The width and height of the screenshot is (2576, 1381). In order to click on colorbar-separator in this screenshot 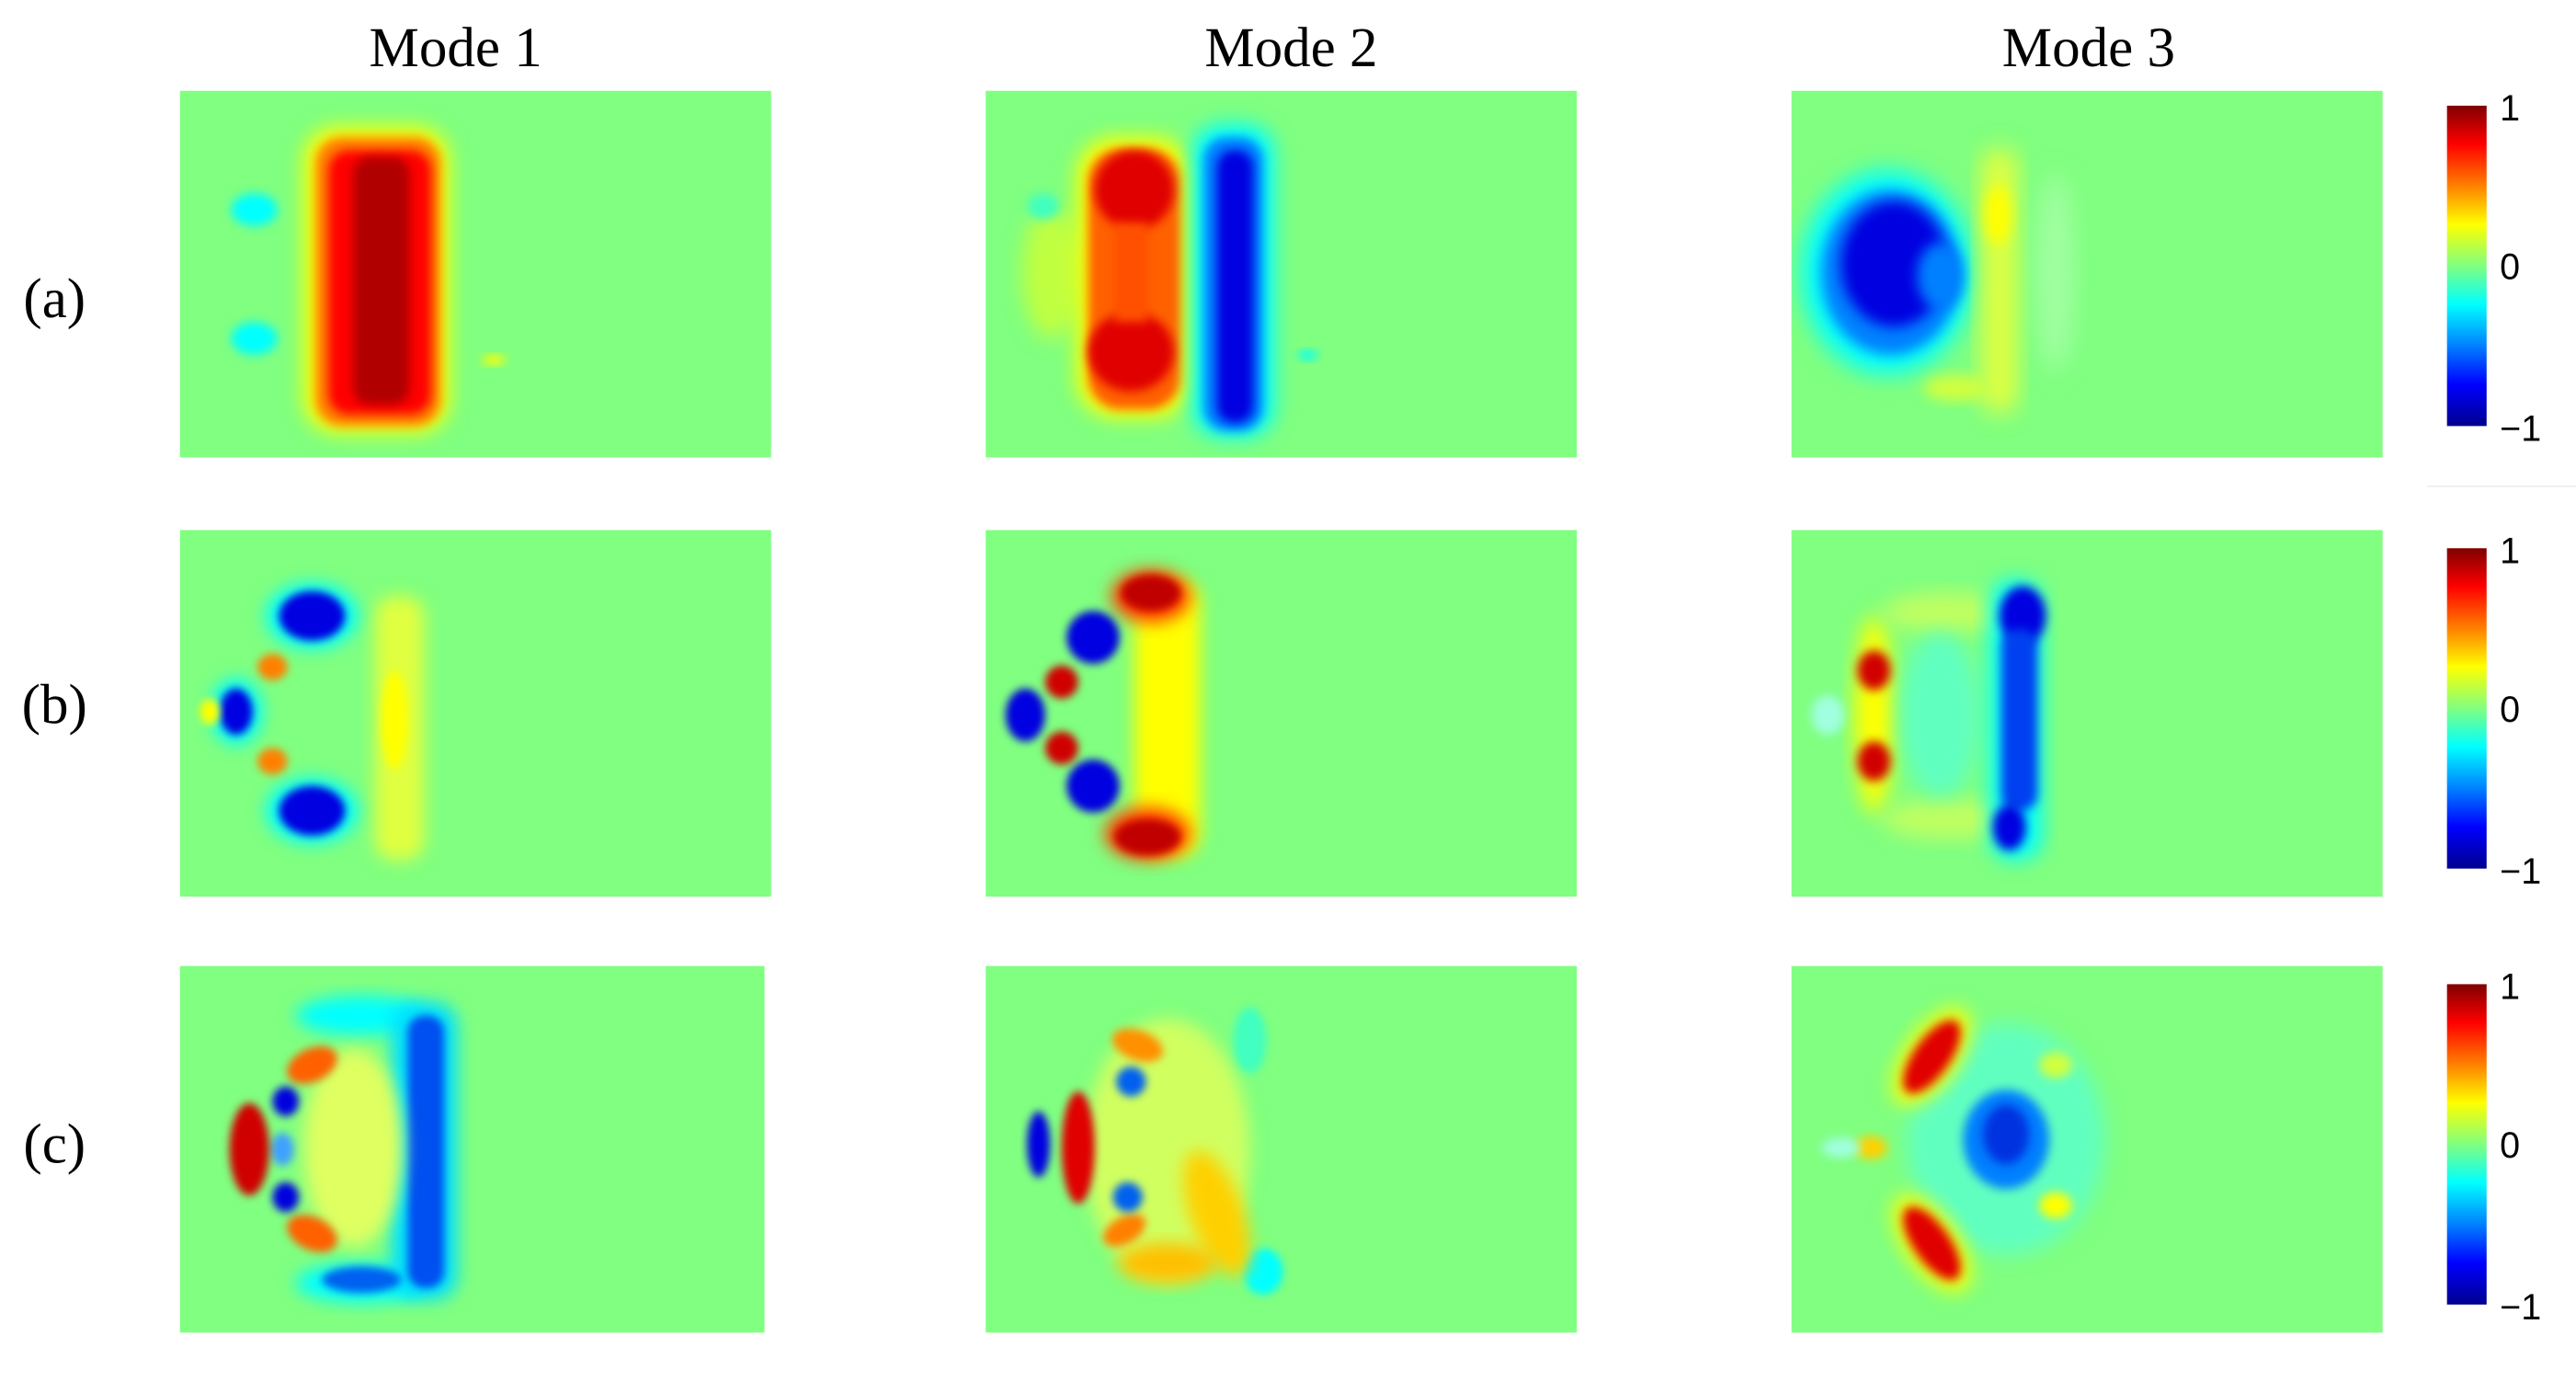, I will do `click(2501, 486)`.